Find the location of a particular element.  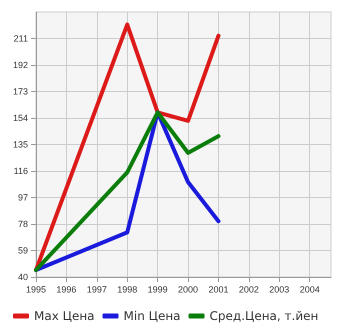

x-tick-label: 1996 is located at coordinates (66, 289).